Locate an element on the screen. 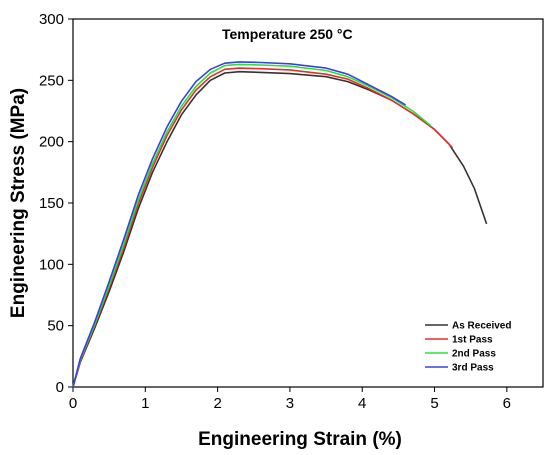 The width and height of the screenshot is (550, 455). temperature-annotation: Temperature 250 °C is located at coordinates (287, 34).